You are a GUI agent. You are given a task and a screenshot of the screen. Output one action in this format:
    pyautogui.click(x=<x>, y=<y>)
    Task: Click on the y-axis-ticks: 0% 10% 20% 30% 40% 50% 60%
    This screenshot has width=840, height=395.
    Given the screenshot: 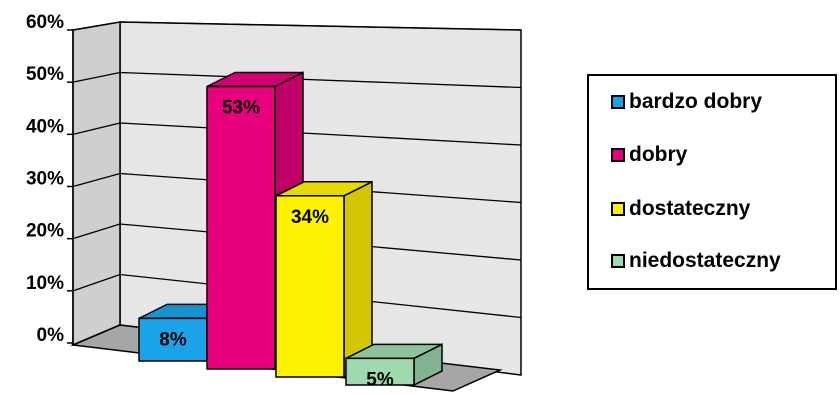 What is the action you would take?
    pyautogui.click(x=50, y=179)
    